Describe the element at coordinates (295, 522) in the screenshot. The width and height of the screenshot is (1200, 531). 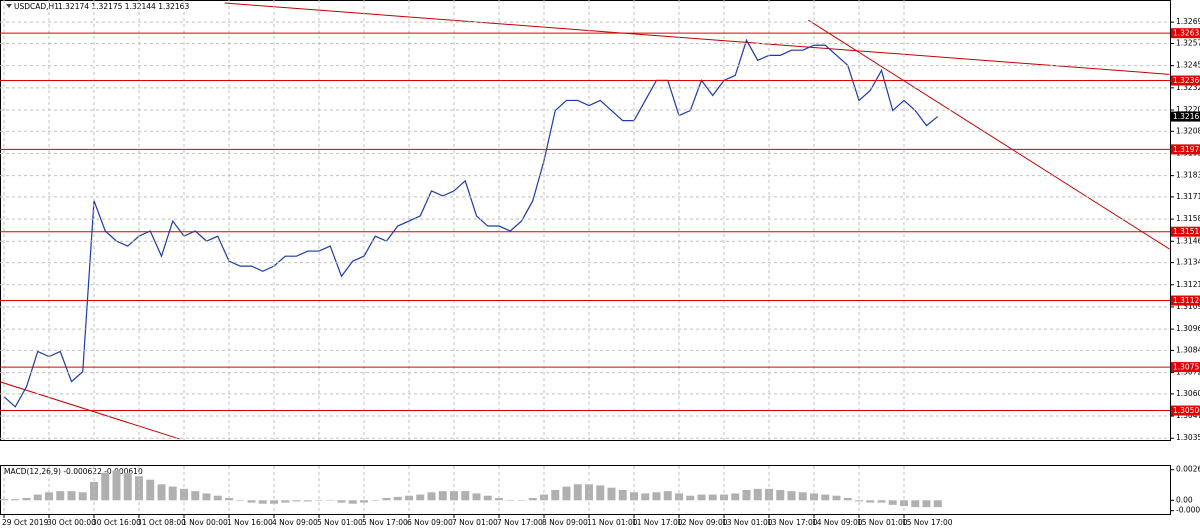
I see `x-tick-label: 4 Nov 09:00` at that location.